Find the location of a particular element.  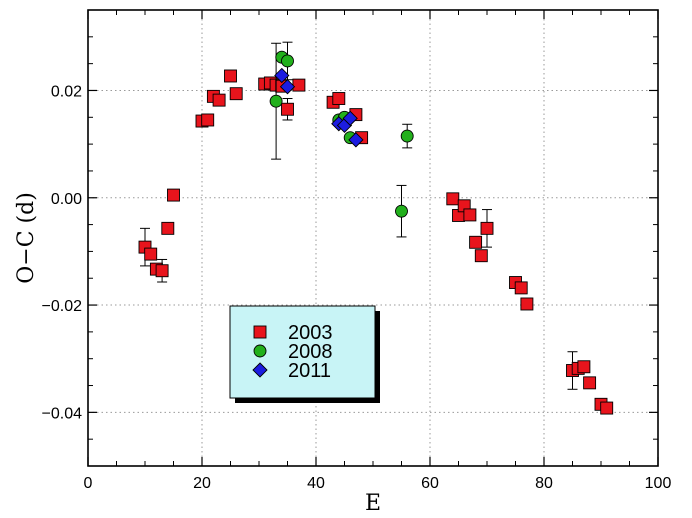

x-tick-label: 80 is located at coordinates (544, 483).